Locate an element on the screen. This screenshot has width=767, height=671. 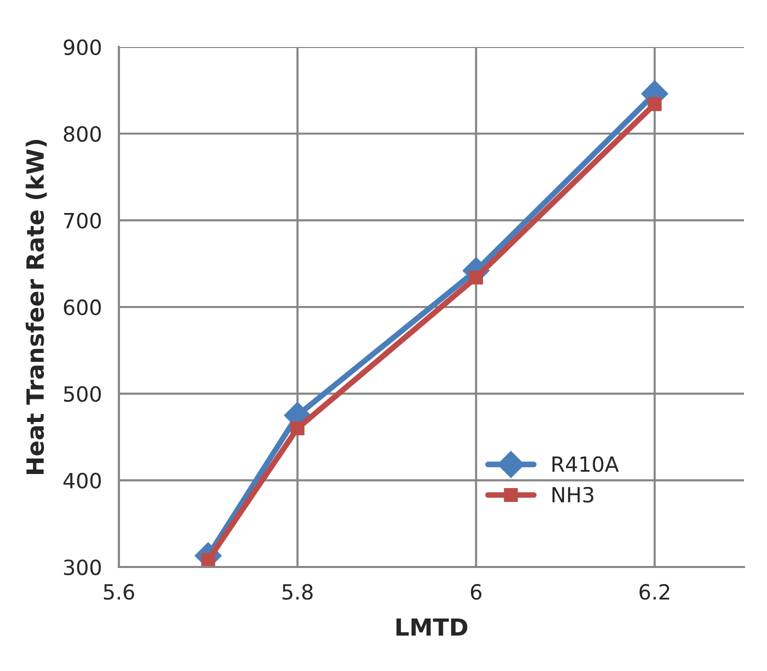
y-tick-label: 600 is located at coordinates (82, 307).